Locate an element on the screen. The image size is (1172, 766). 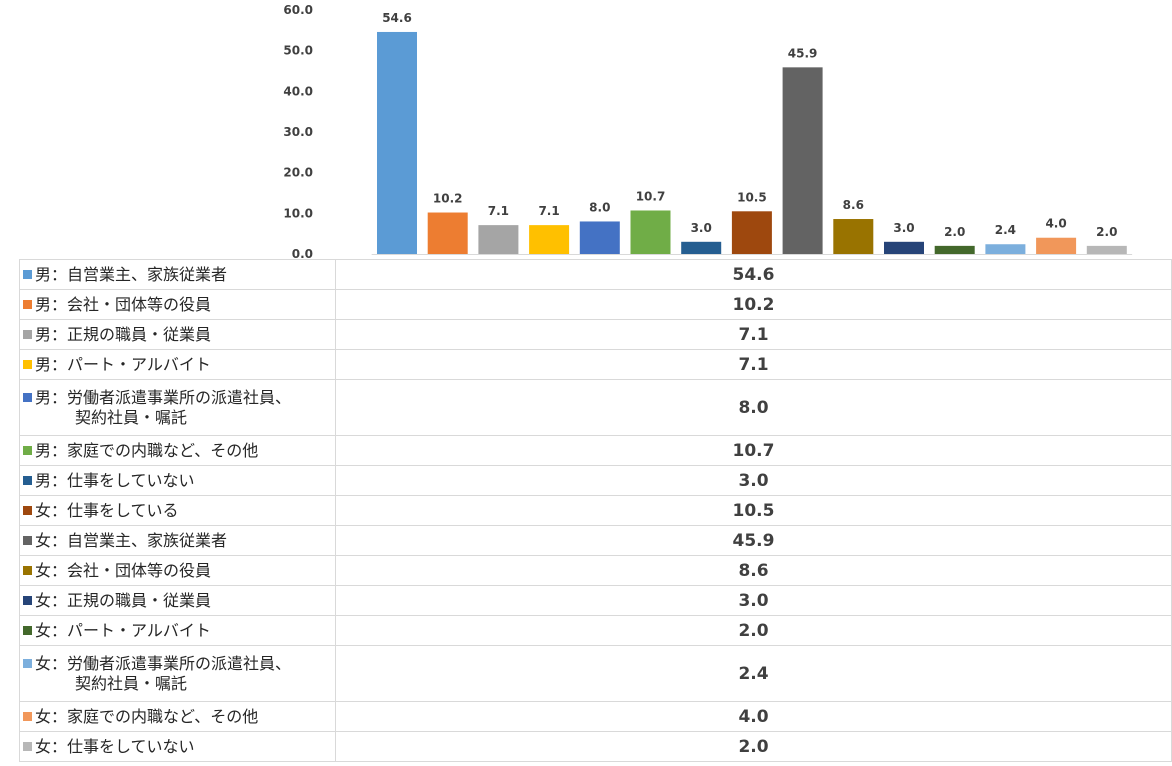
table-row: 男：自営業主、家族従業者 54.6 is located at coordinates (595, 274).